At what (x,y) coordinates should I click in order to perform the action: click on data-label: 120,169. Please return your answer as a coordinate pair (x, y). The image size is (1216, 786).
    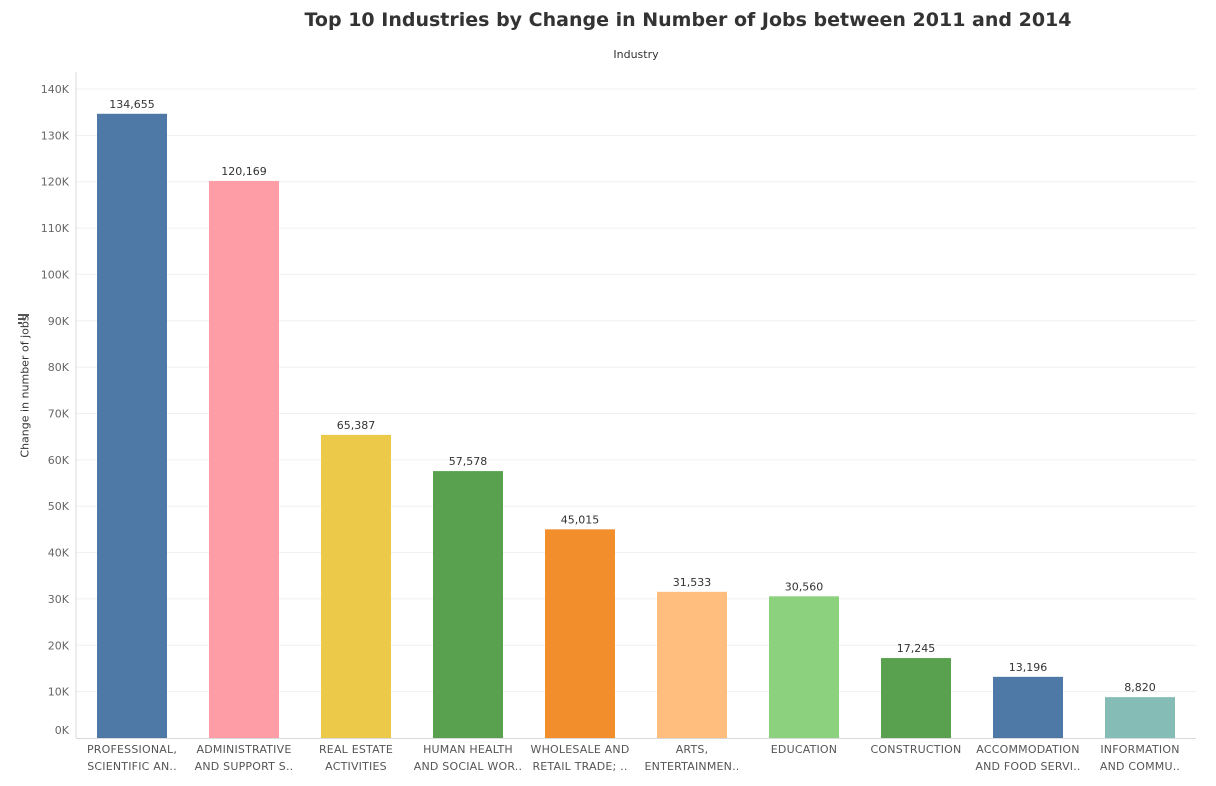
    Looking at the image, I should click on (244, 171).